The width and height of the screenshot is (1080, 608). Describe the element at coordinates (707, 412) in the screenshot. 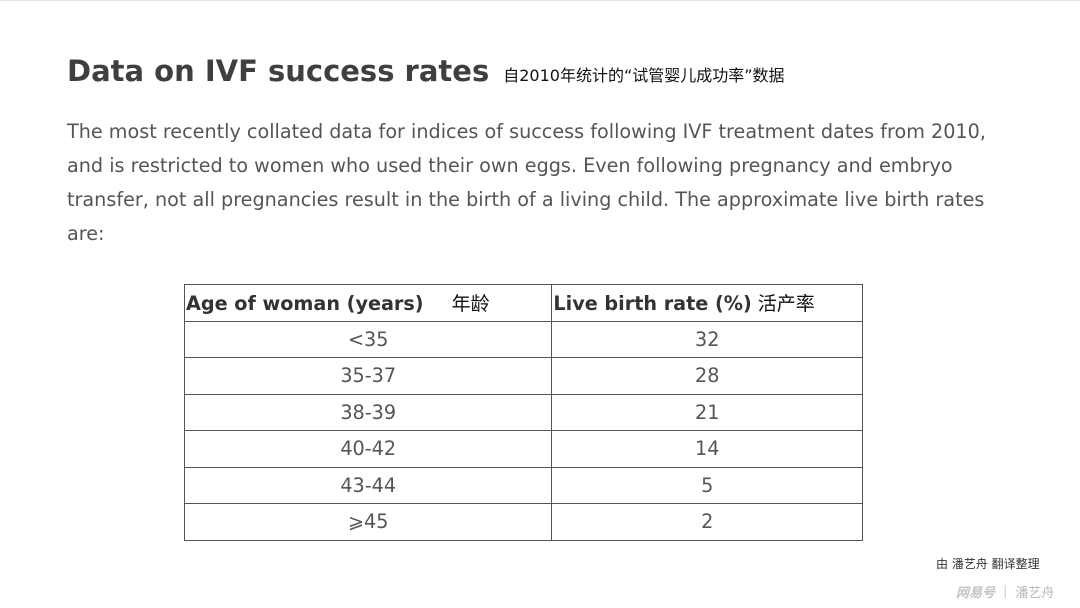

I see `rate-cell: 21` at that location.